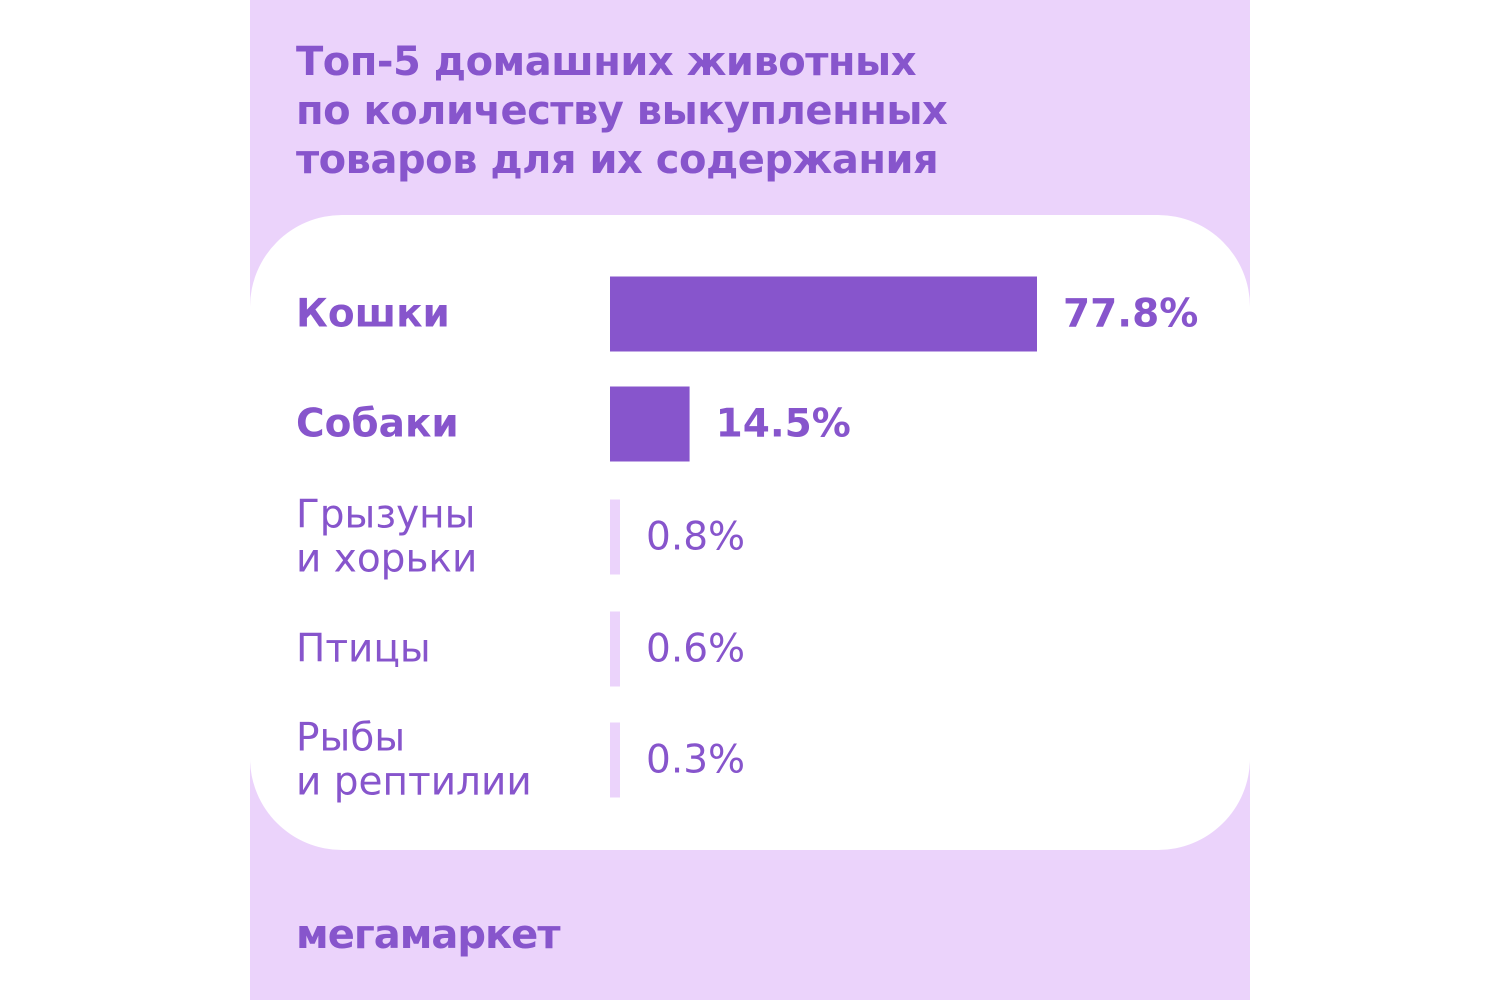 This screenshot has width=1500, height=1000. Describe the element at coordinates (695, 649) in the screenshot. I see `value-label: 0.6%` at that location.